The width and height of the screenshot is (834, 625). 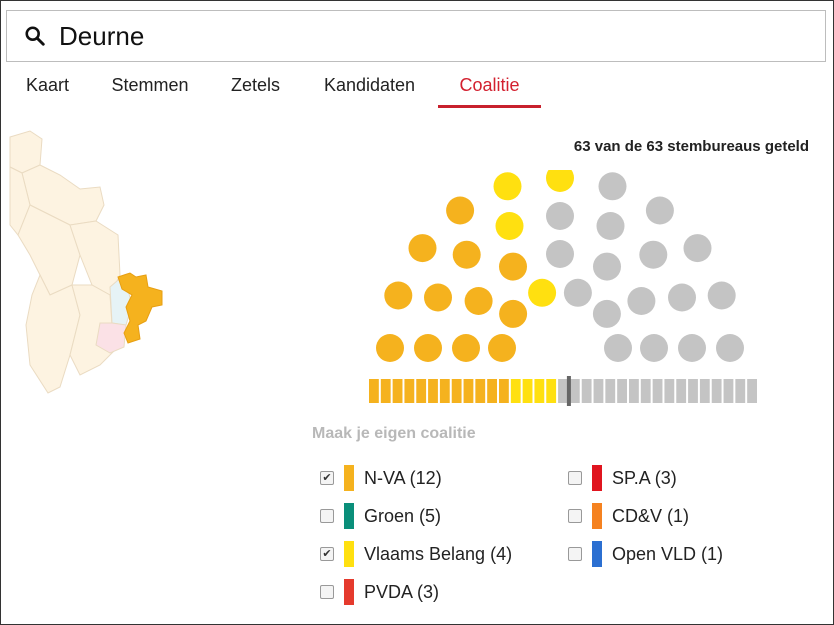 What do you see at coordinates (489, 87) in the screenshot?
I see `tab-coalitie: Coalitie` at bounding box center [489, 87].